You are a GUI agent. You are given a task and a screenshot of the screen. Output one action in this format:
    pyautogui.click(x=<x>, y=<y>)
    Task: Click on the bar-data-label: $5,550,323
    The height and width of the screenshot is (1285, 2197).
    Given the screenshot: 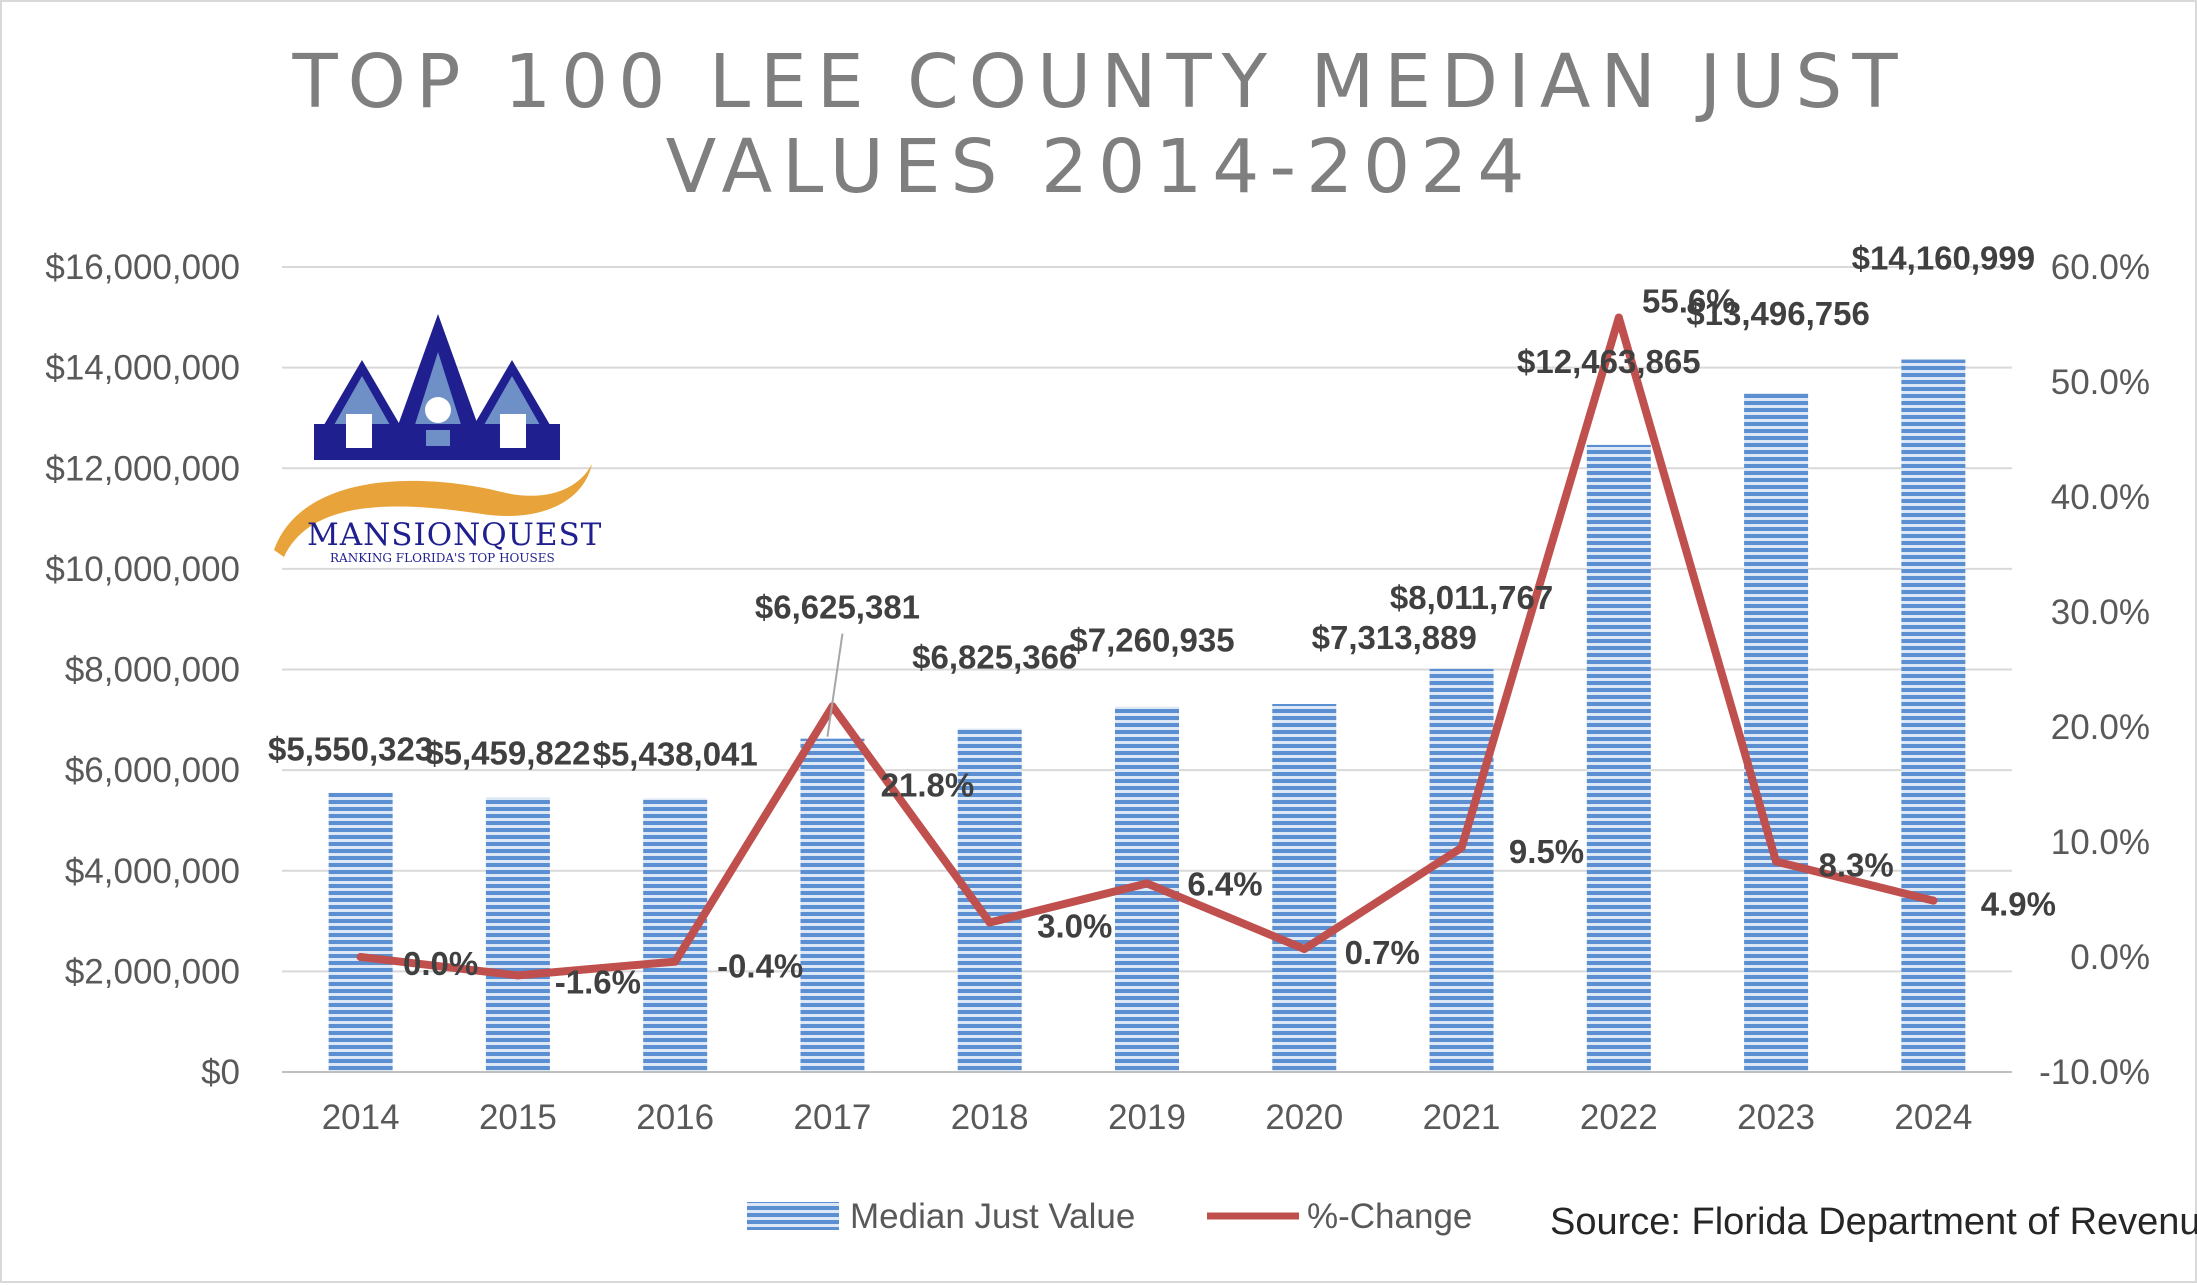 What is the action you would take?
    pyautogui.click(x=350, y=749)
    